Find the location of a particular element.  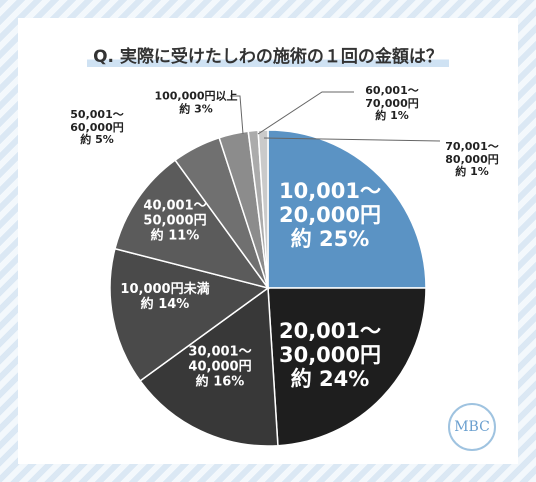

category-label: 10,000円未満 is located at coordinates (165, 290).